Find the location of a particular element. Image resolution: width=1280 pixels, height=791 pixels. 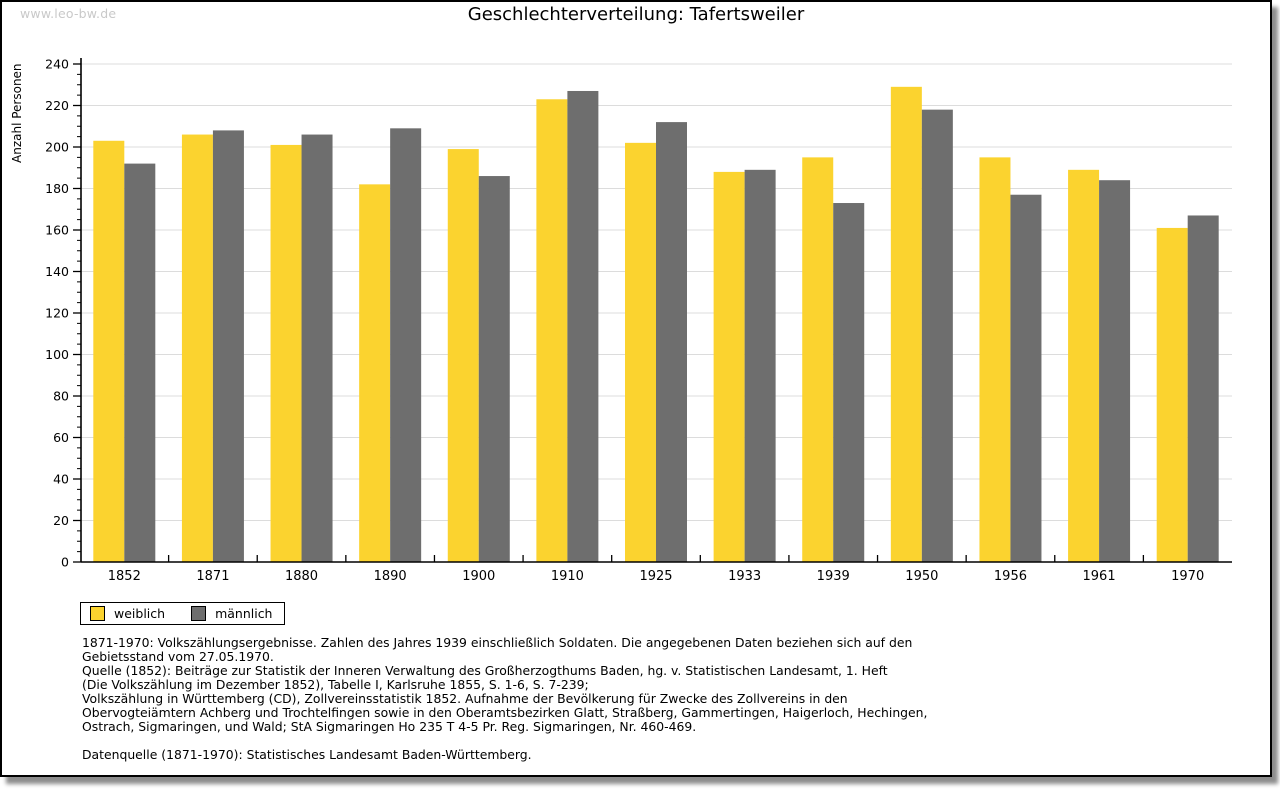

x-category-label: 1939 is located at coordinates (833, 576).